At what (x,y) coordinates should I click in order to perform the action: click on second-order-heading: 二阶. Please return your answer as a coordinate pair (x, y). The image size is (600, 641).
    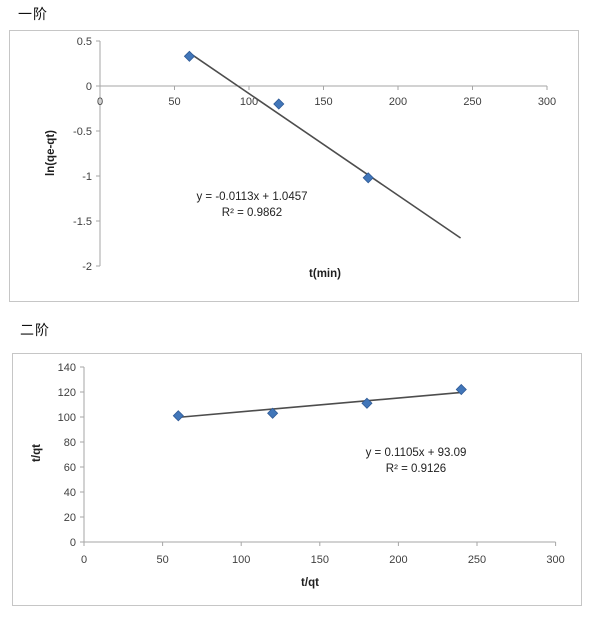
    Looking at the image, I should click on (35, 330).